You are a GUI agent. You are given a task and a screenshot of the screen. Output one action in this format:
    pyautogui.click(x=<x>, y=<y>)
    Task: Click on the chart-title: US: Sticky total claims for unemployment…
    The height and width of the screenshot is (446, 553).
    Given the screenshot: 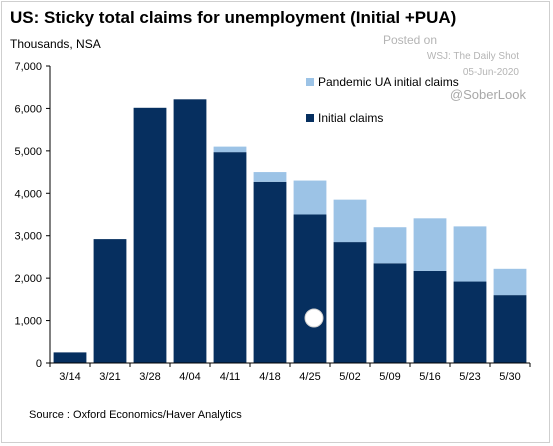 What is the action you would take?
    pyautogui.click(x=233, y=17)
    